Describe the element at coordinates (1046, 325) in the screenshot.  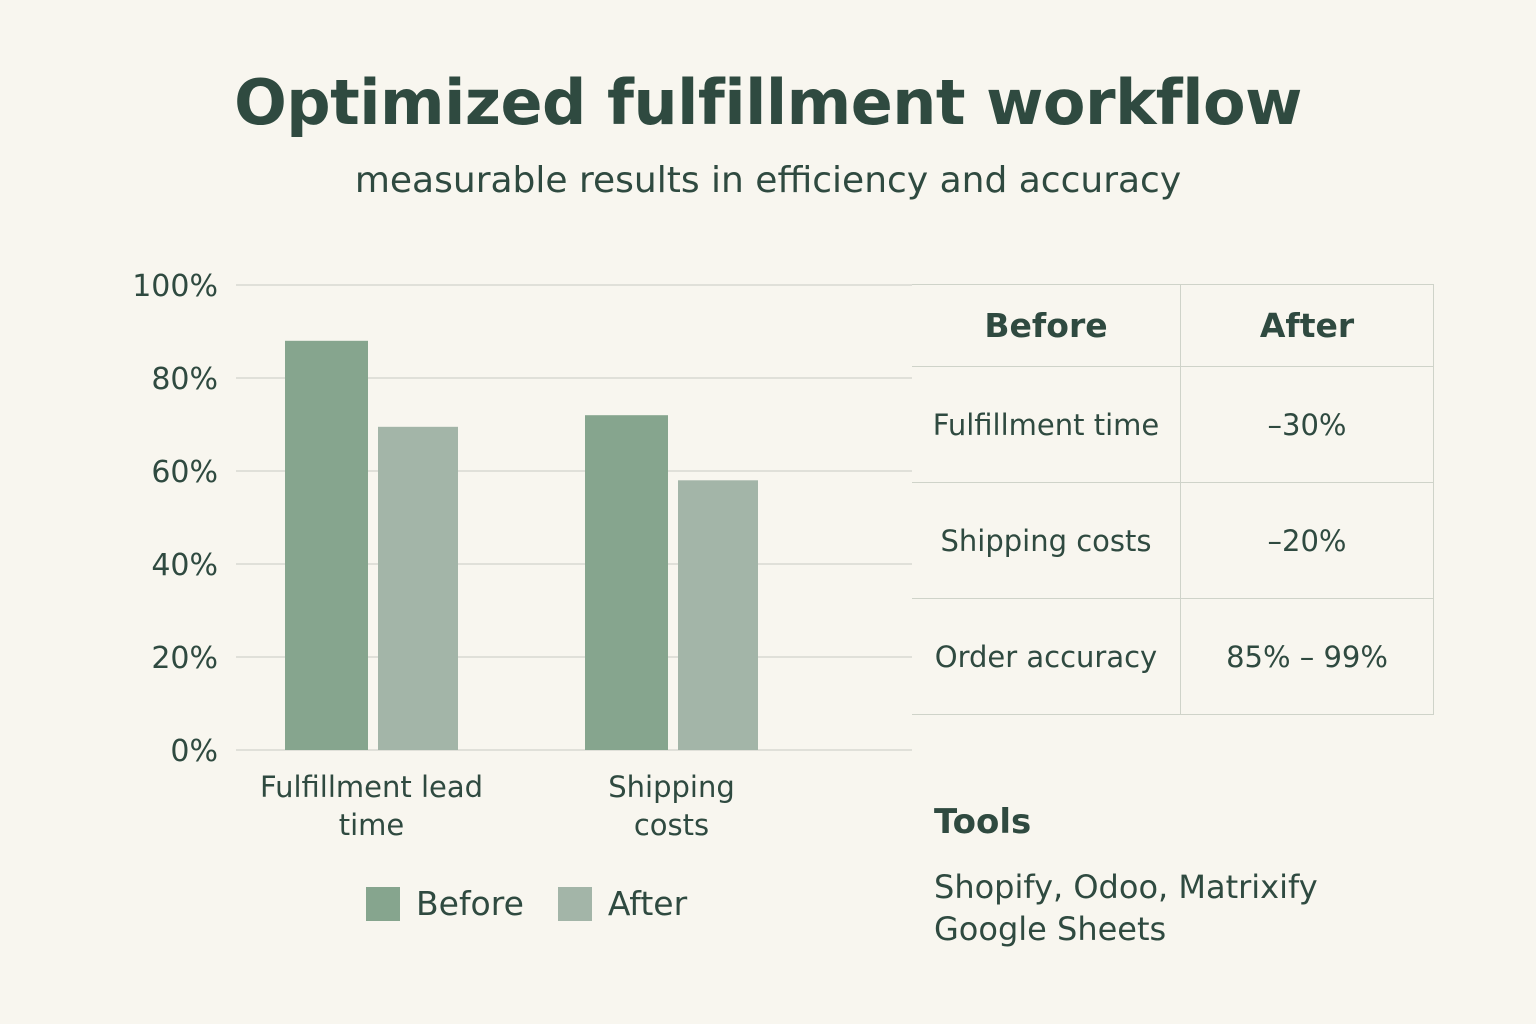
I see `table-header-before: Before` at that location.